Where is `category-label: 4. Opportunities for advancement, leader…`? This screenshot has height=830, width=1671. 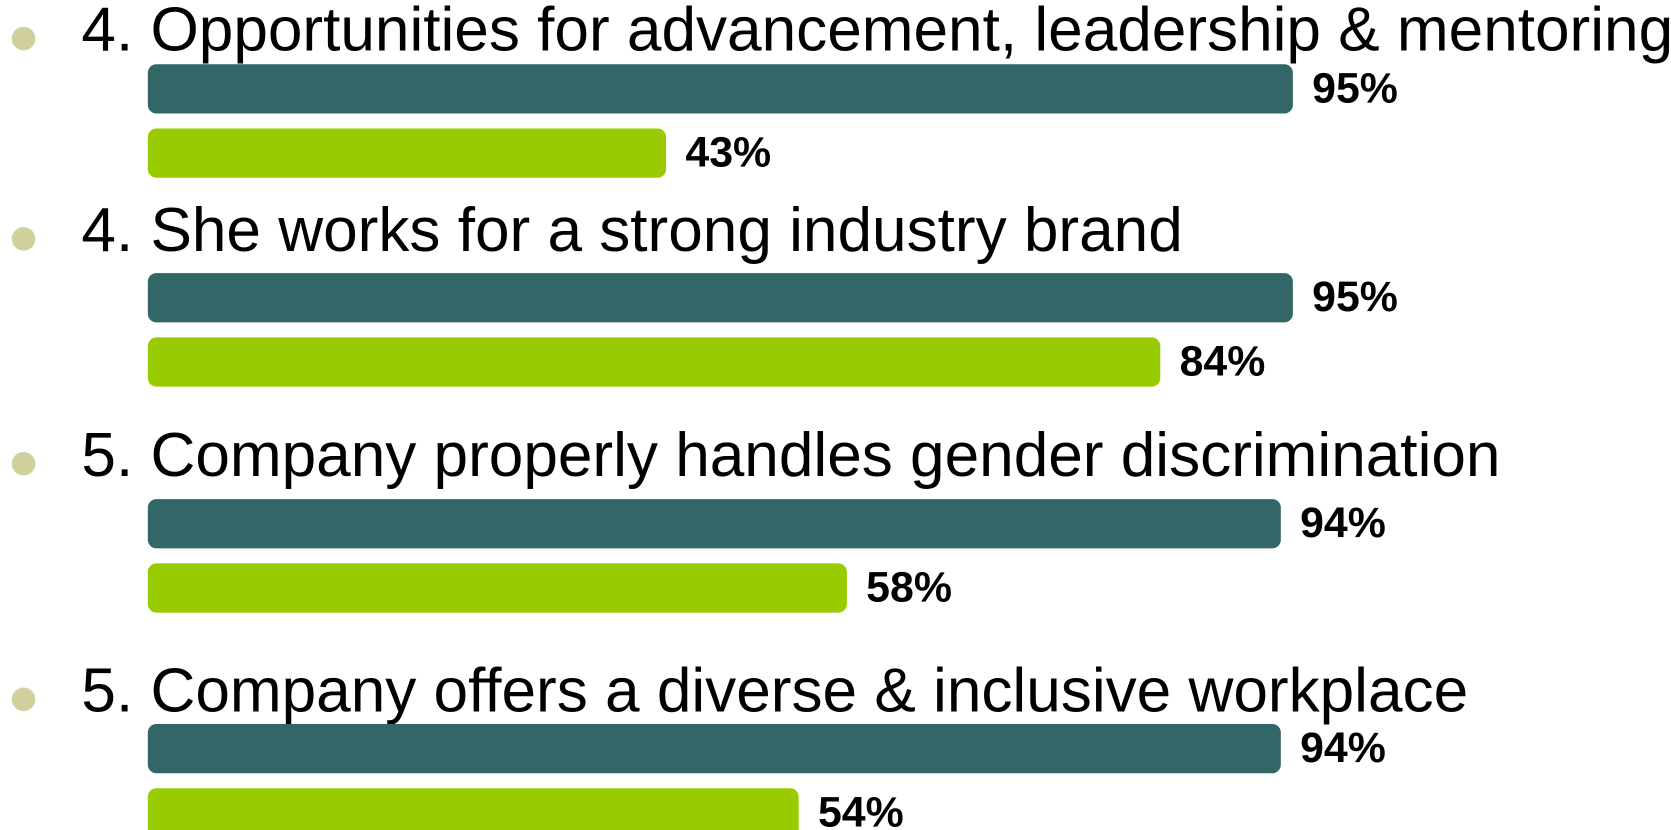 category-label: 4. Opportunities for advancement, leader… is located at coordinates (876, 32).